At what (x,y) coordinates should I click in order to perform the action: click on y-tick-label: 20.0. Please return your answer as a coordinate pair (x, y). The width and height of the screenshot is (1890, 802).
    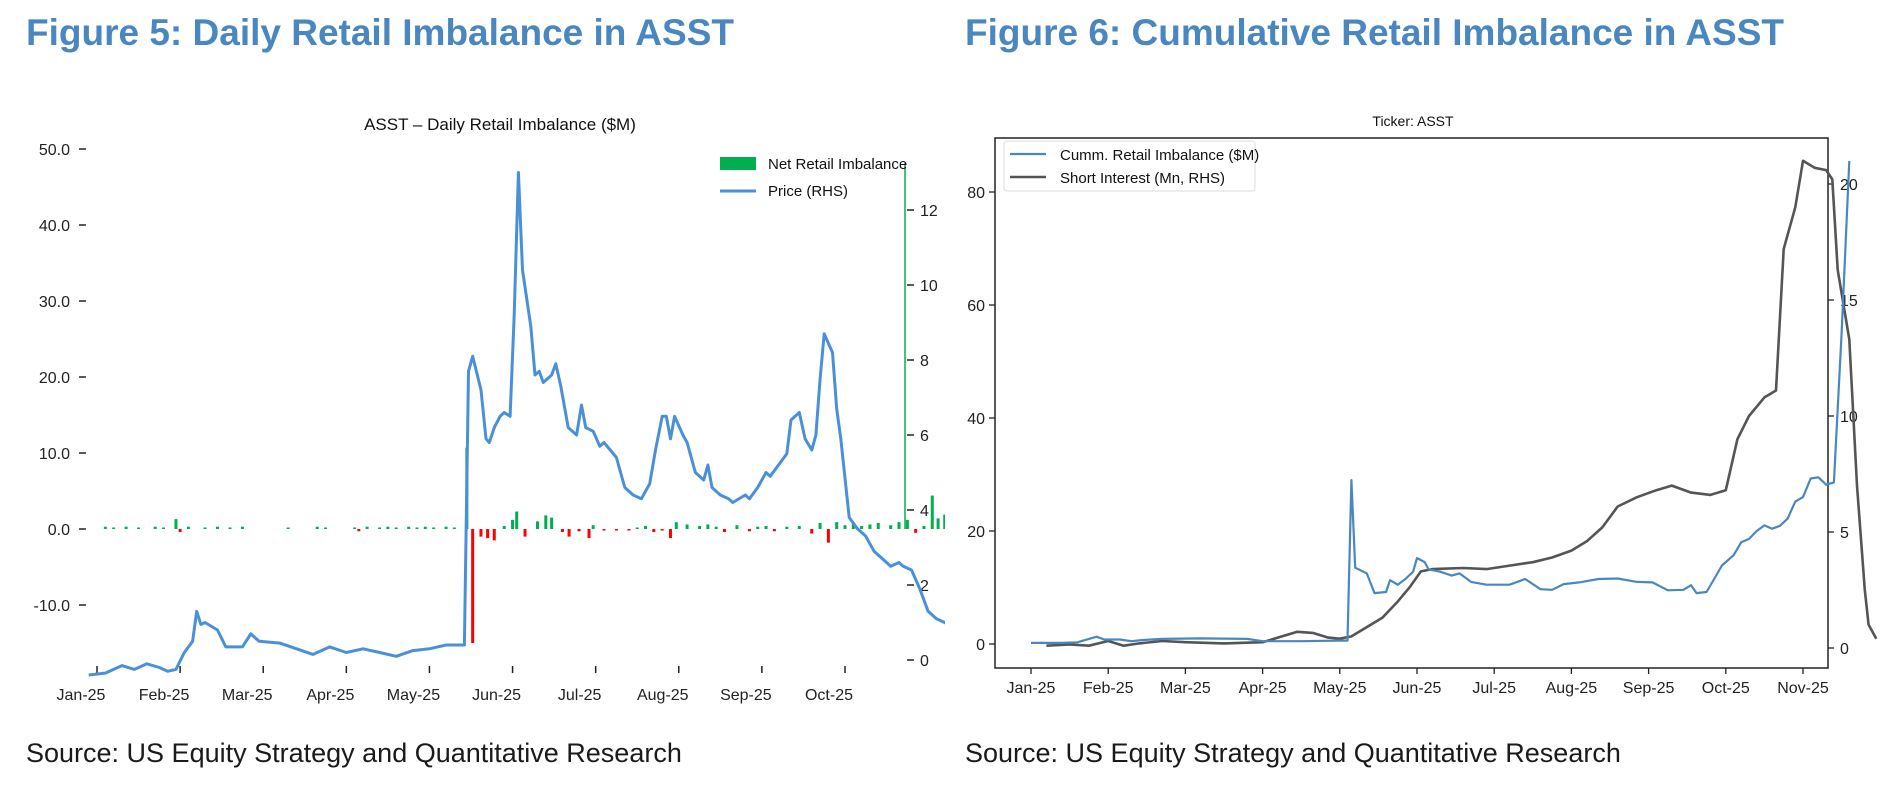
    Looking at the image, I should click on (54, 378).